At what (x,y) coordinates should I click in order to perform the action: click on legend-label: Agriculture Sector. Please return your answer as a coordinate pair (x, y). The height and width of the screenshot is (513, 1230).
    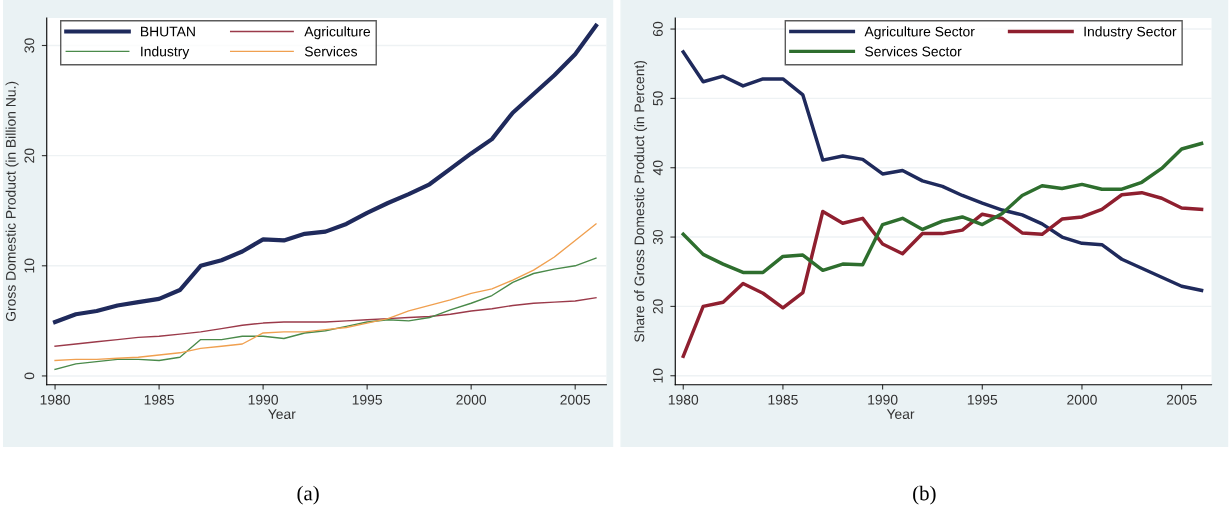
    Looking at the image, I should click on (919, 33).